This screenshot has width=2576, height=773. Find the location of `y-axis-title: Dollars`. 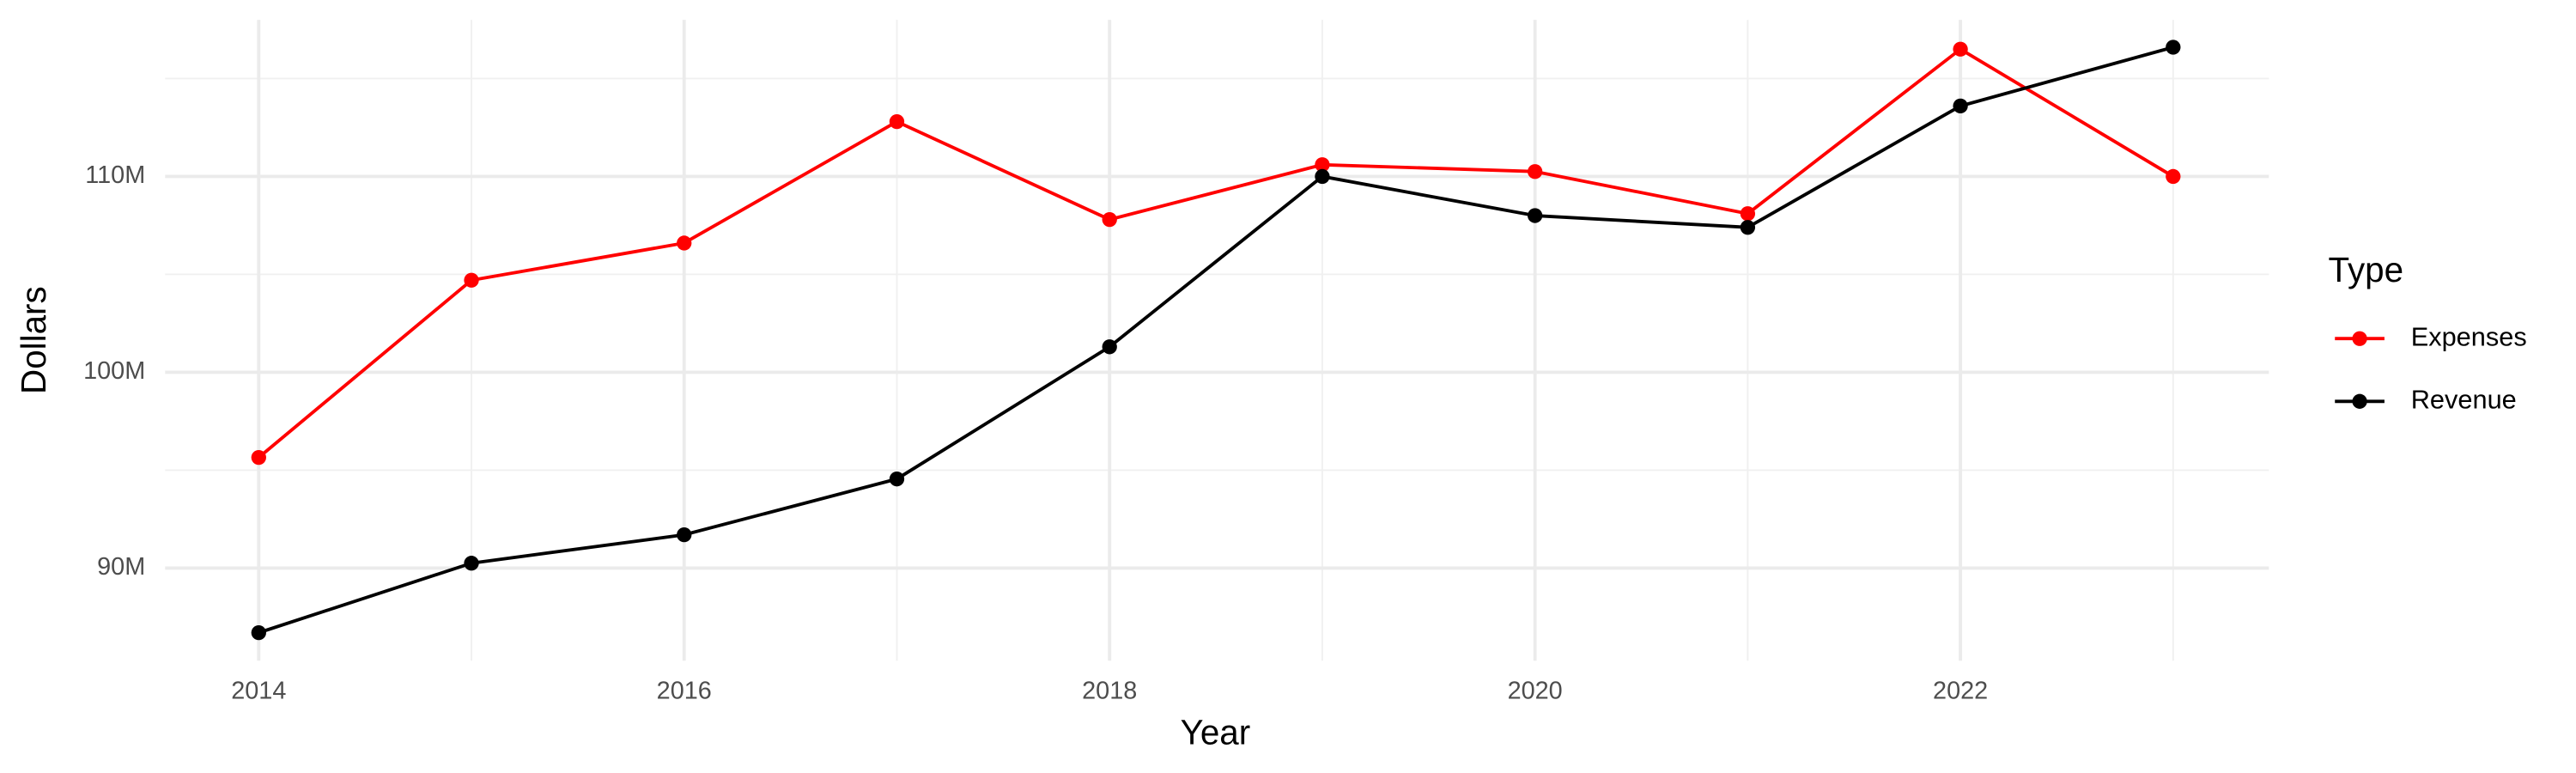

y-axis-title: Dollars is located at coordinates (33, 340).